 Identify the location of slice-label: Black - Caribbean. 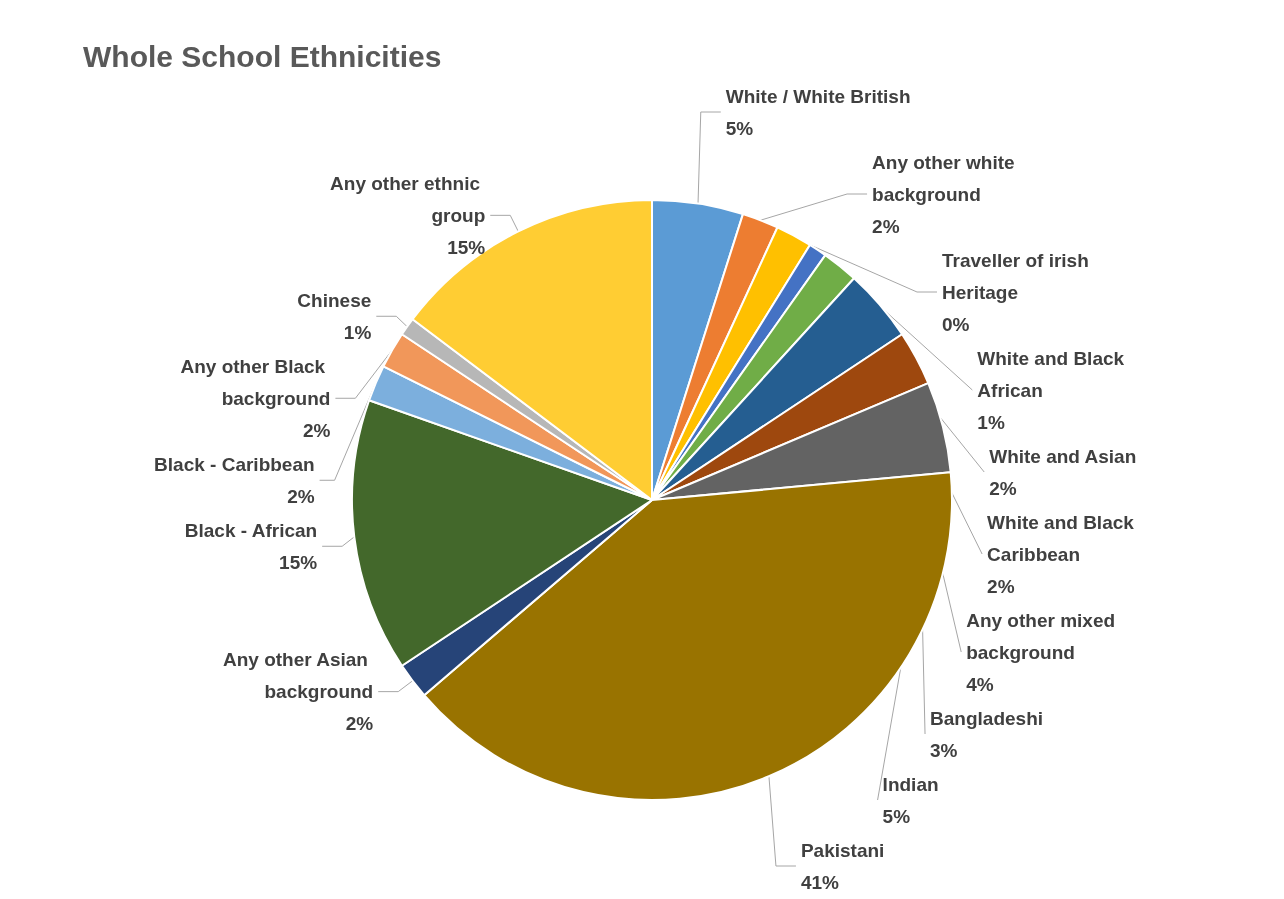
(234, 464).